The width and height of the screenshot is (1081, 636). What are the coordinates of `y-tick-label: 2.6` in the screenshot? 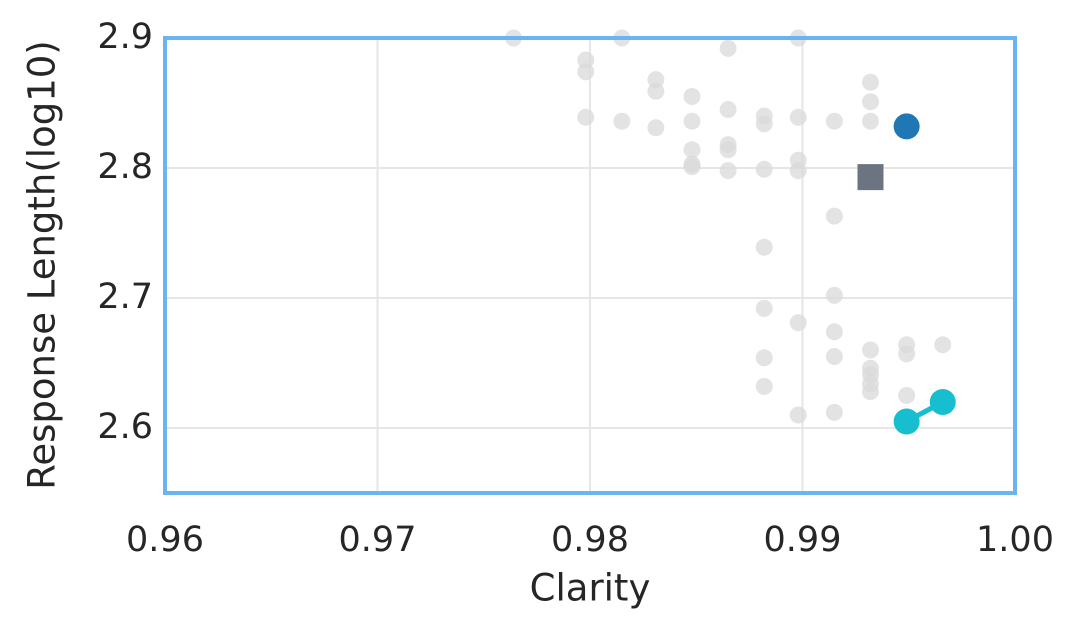 It's located at (125, 427).